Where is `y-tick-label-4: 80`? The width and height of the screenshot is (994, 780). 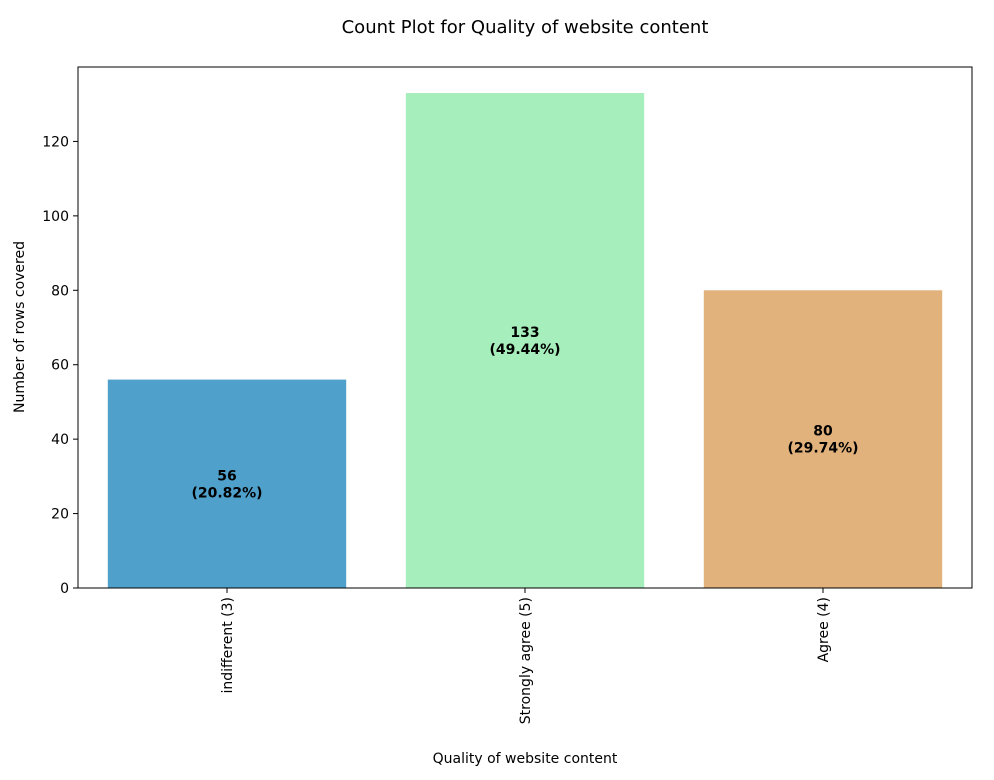
y-tick-label-4: 80 is located at coordinates (60, 291).